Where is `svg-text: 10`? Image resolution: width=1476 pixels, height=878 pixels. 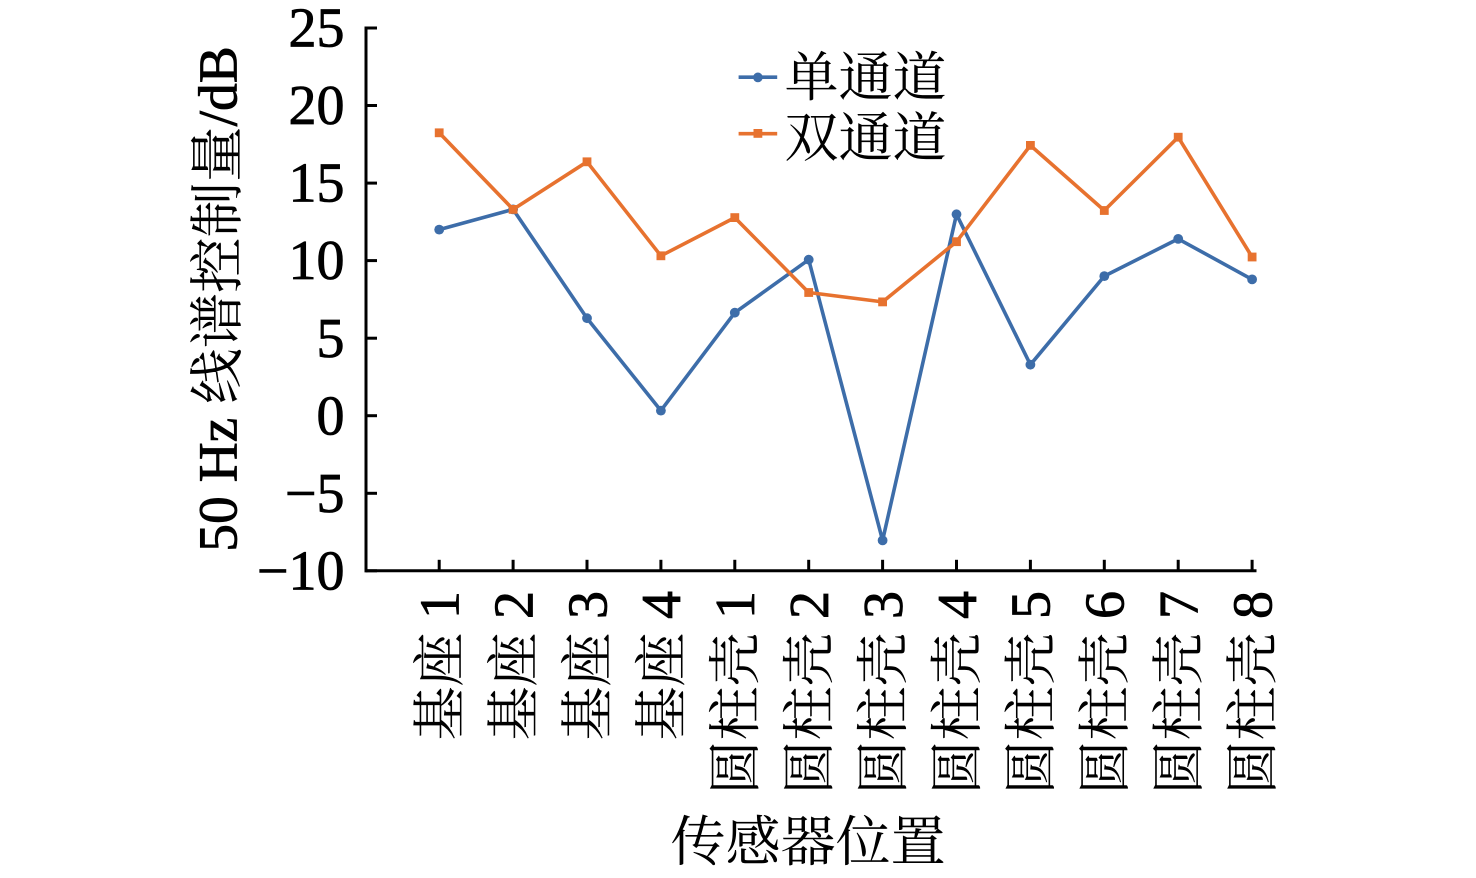
svg-text: 10 is located at coordinates (317, 261).